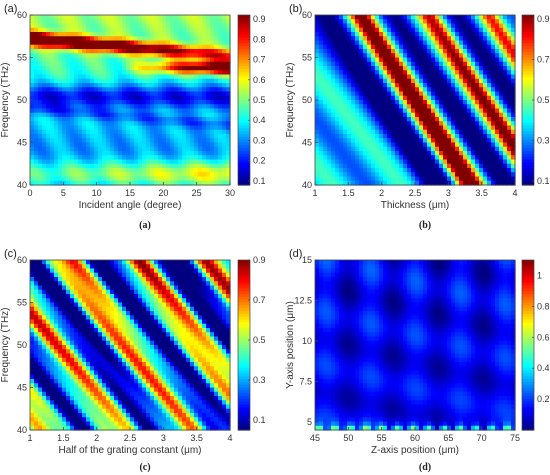  I want to click on y-tick-label: 50, so click(22, 100).